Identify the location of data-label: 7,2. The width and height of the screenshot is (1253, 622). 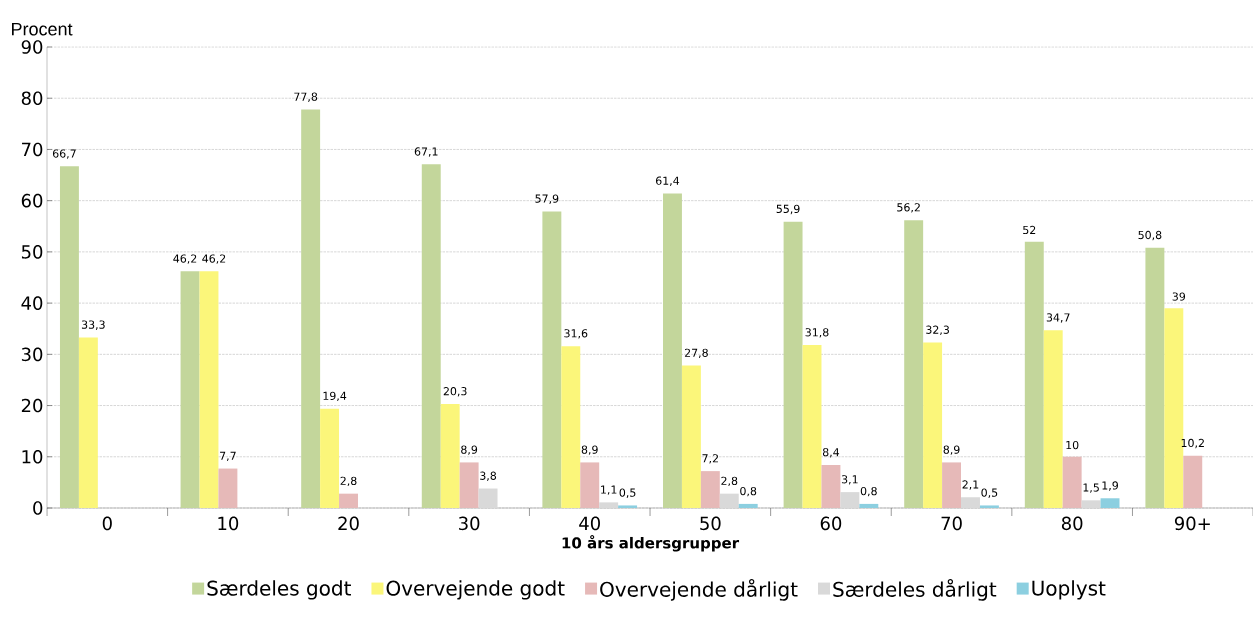
(710, 459).